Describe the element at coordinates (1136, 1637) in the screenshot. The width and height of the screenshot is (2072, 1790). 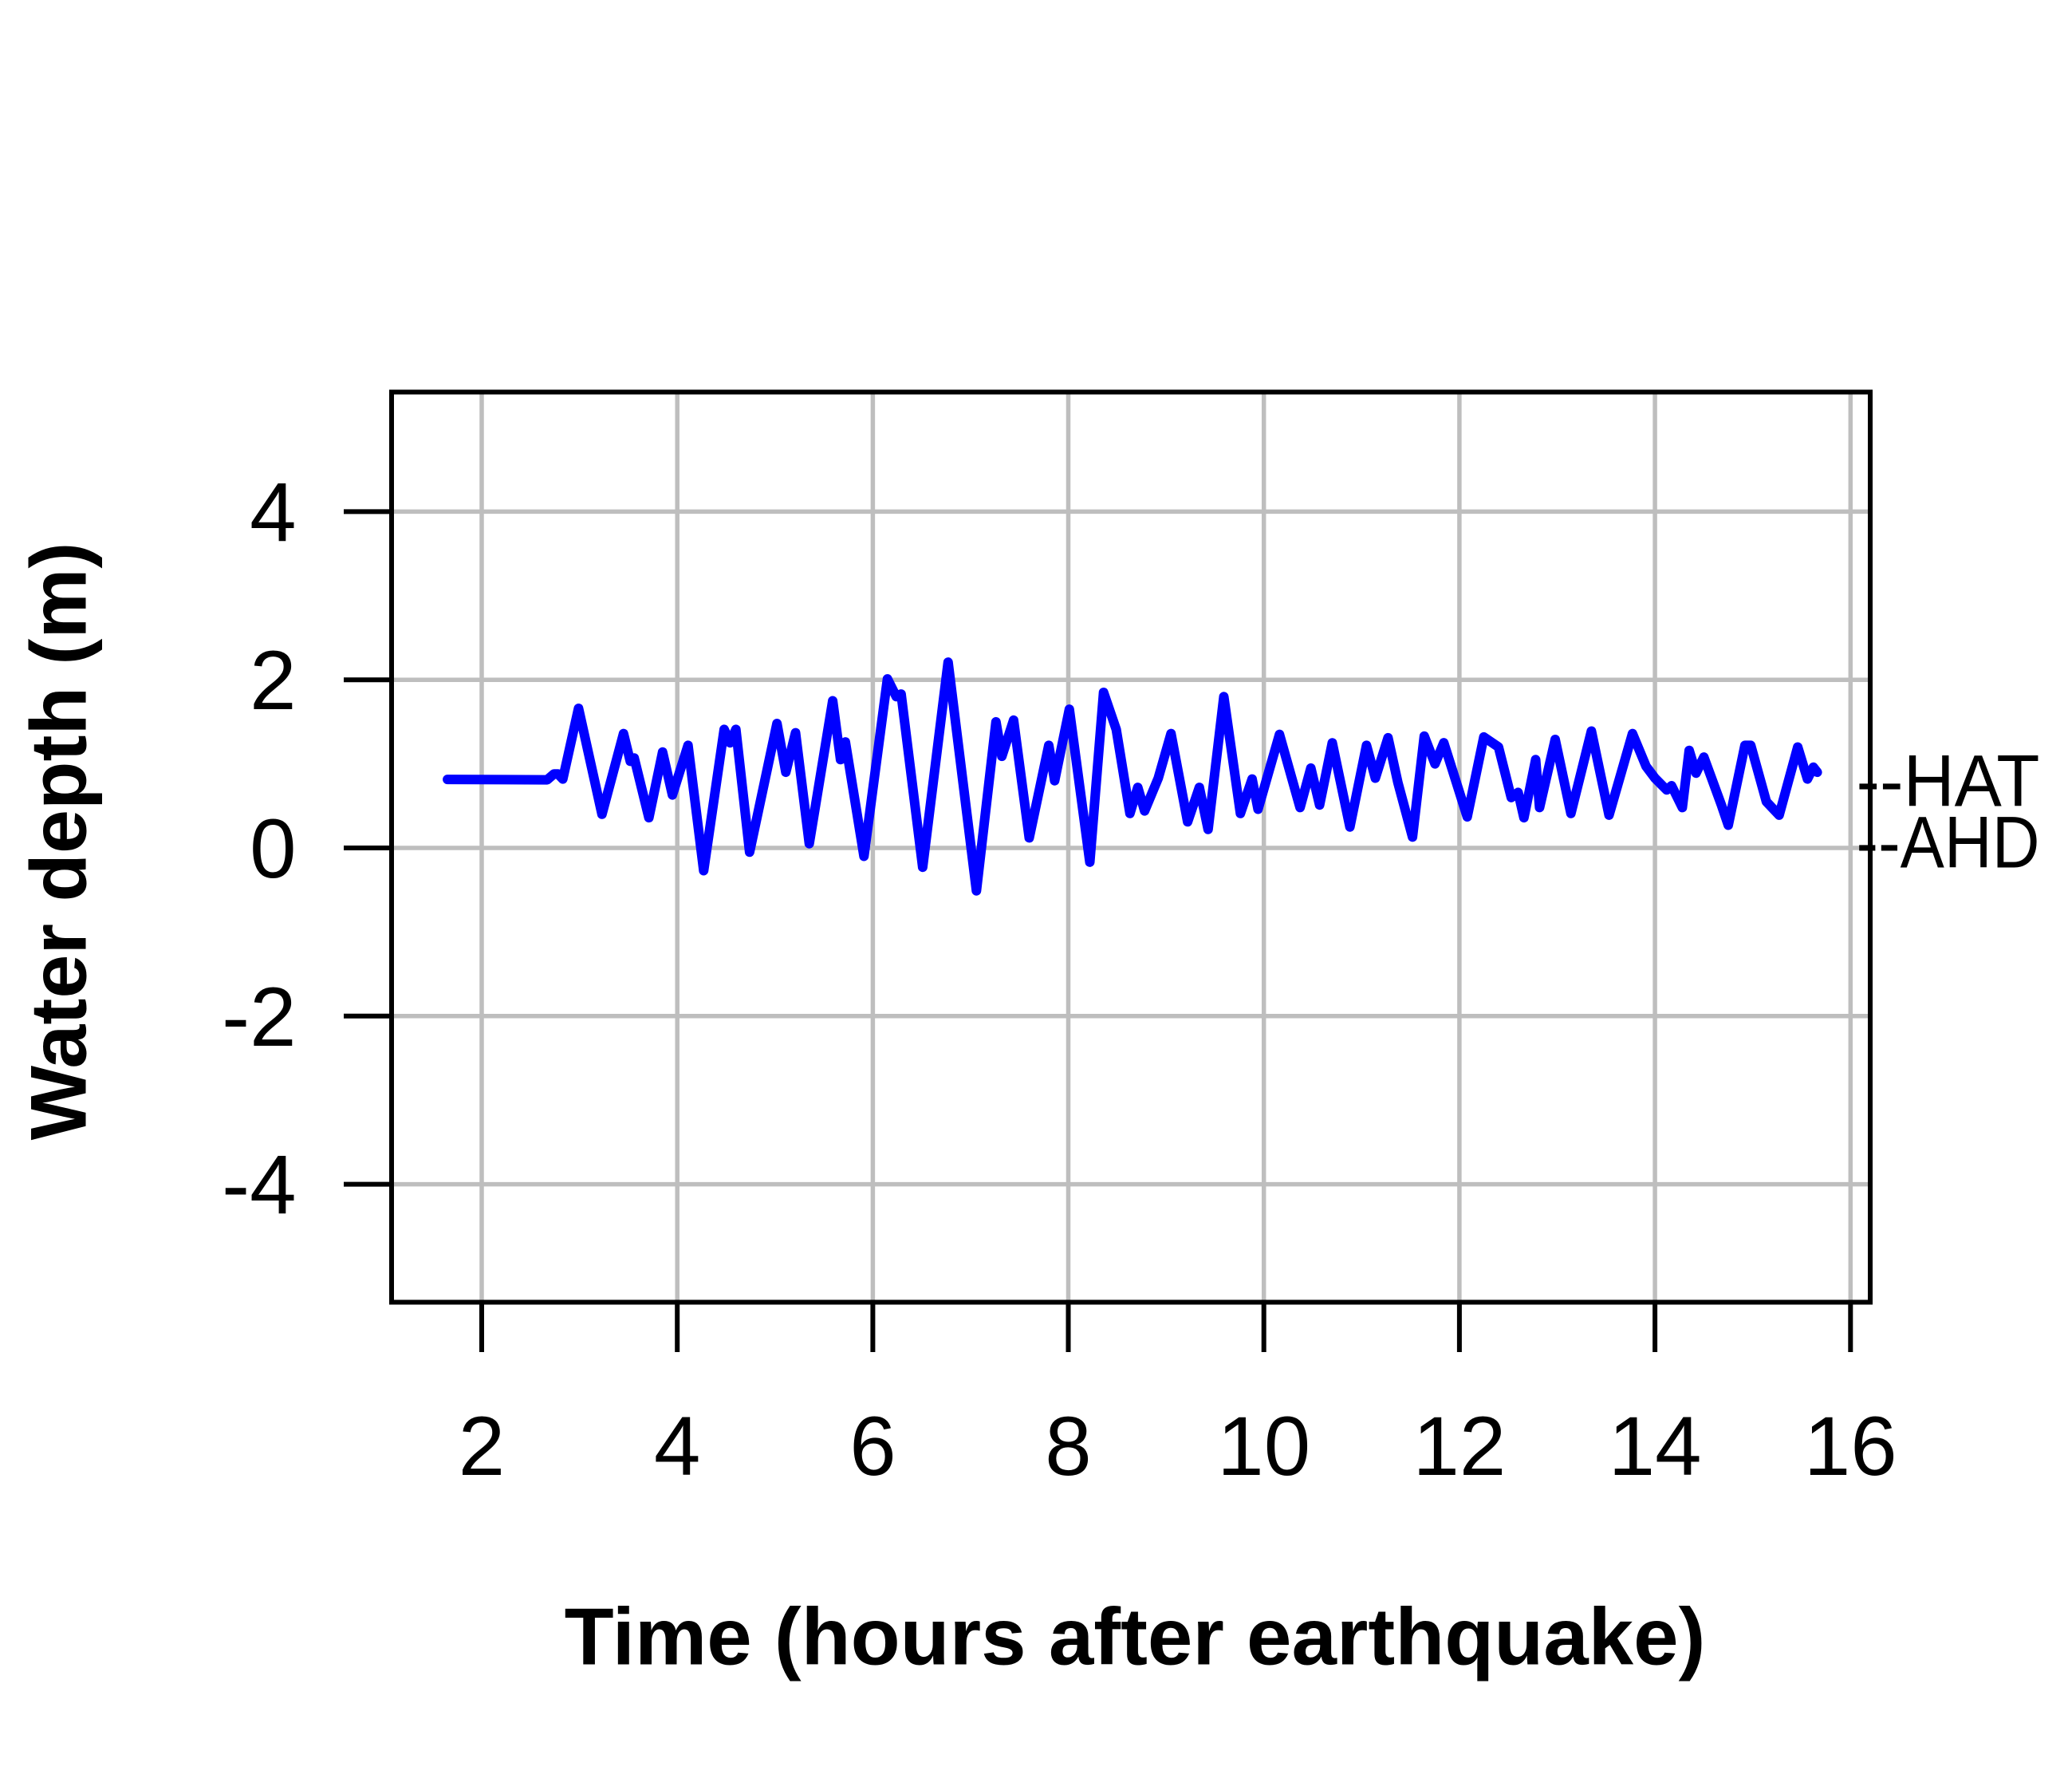
I see `svg-text: Time (hours after earthquake)` at that location.